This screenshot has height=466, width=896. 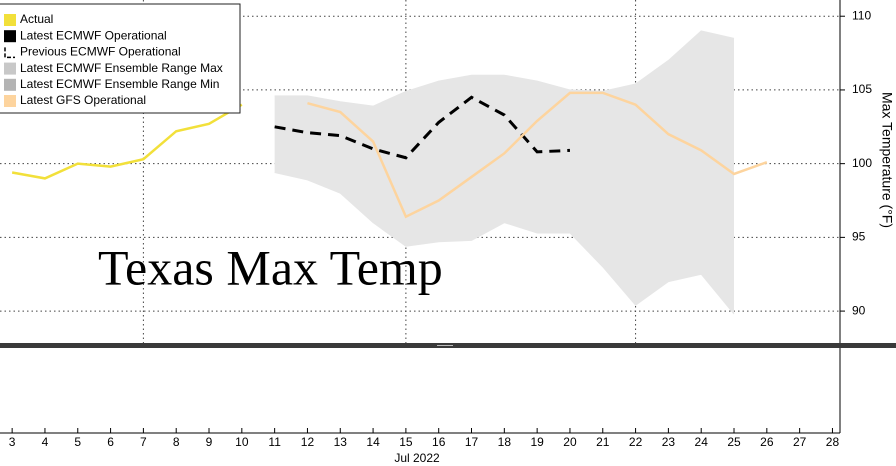 I want to click on x-tick-label: 4, so click(x=45, y=442).